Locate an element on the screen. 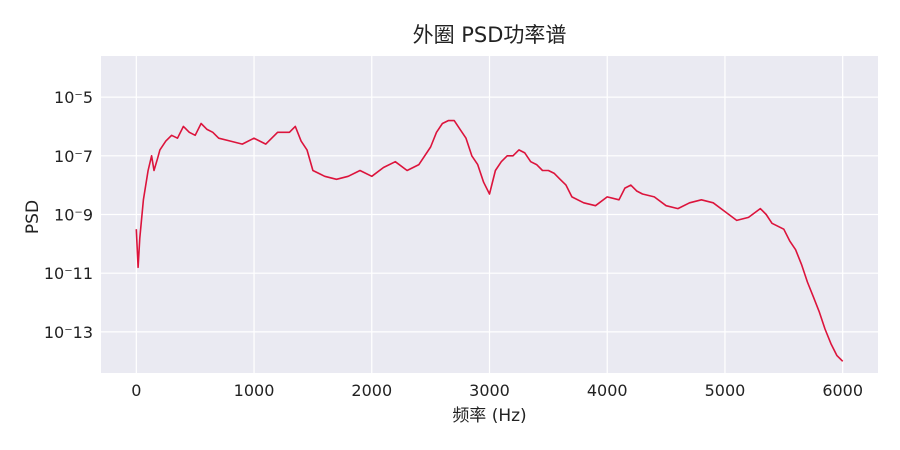 This screenshot has width=900, height=450. y-tick-label: 10⁻13 is located at coordinates (68, 332).